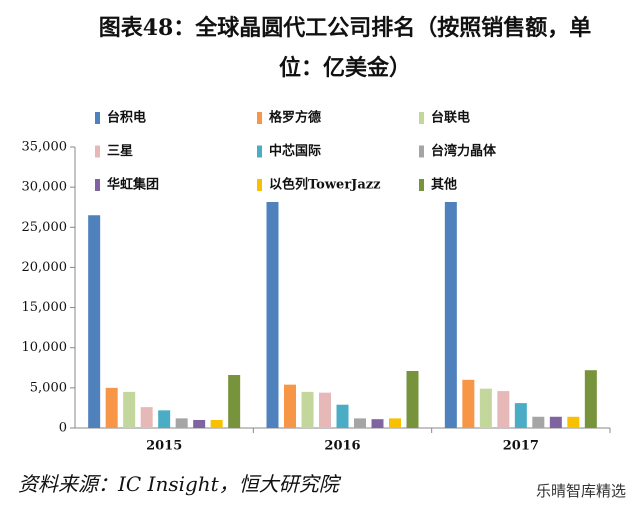  Describe the element at coordinates (444, 185) in the screenshot. I see `legend-label: 其他` at that location.